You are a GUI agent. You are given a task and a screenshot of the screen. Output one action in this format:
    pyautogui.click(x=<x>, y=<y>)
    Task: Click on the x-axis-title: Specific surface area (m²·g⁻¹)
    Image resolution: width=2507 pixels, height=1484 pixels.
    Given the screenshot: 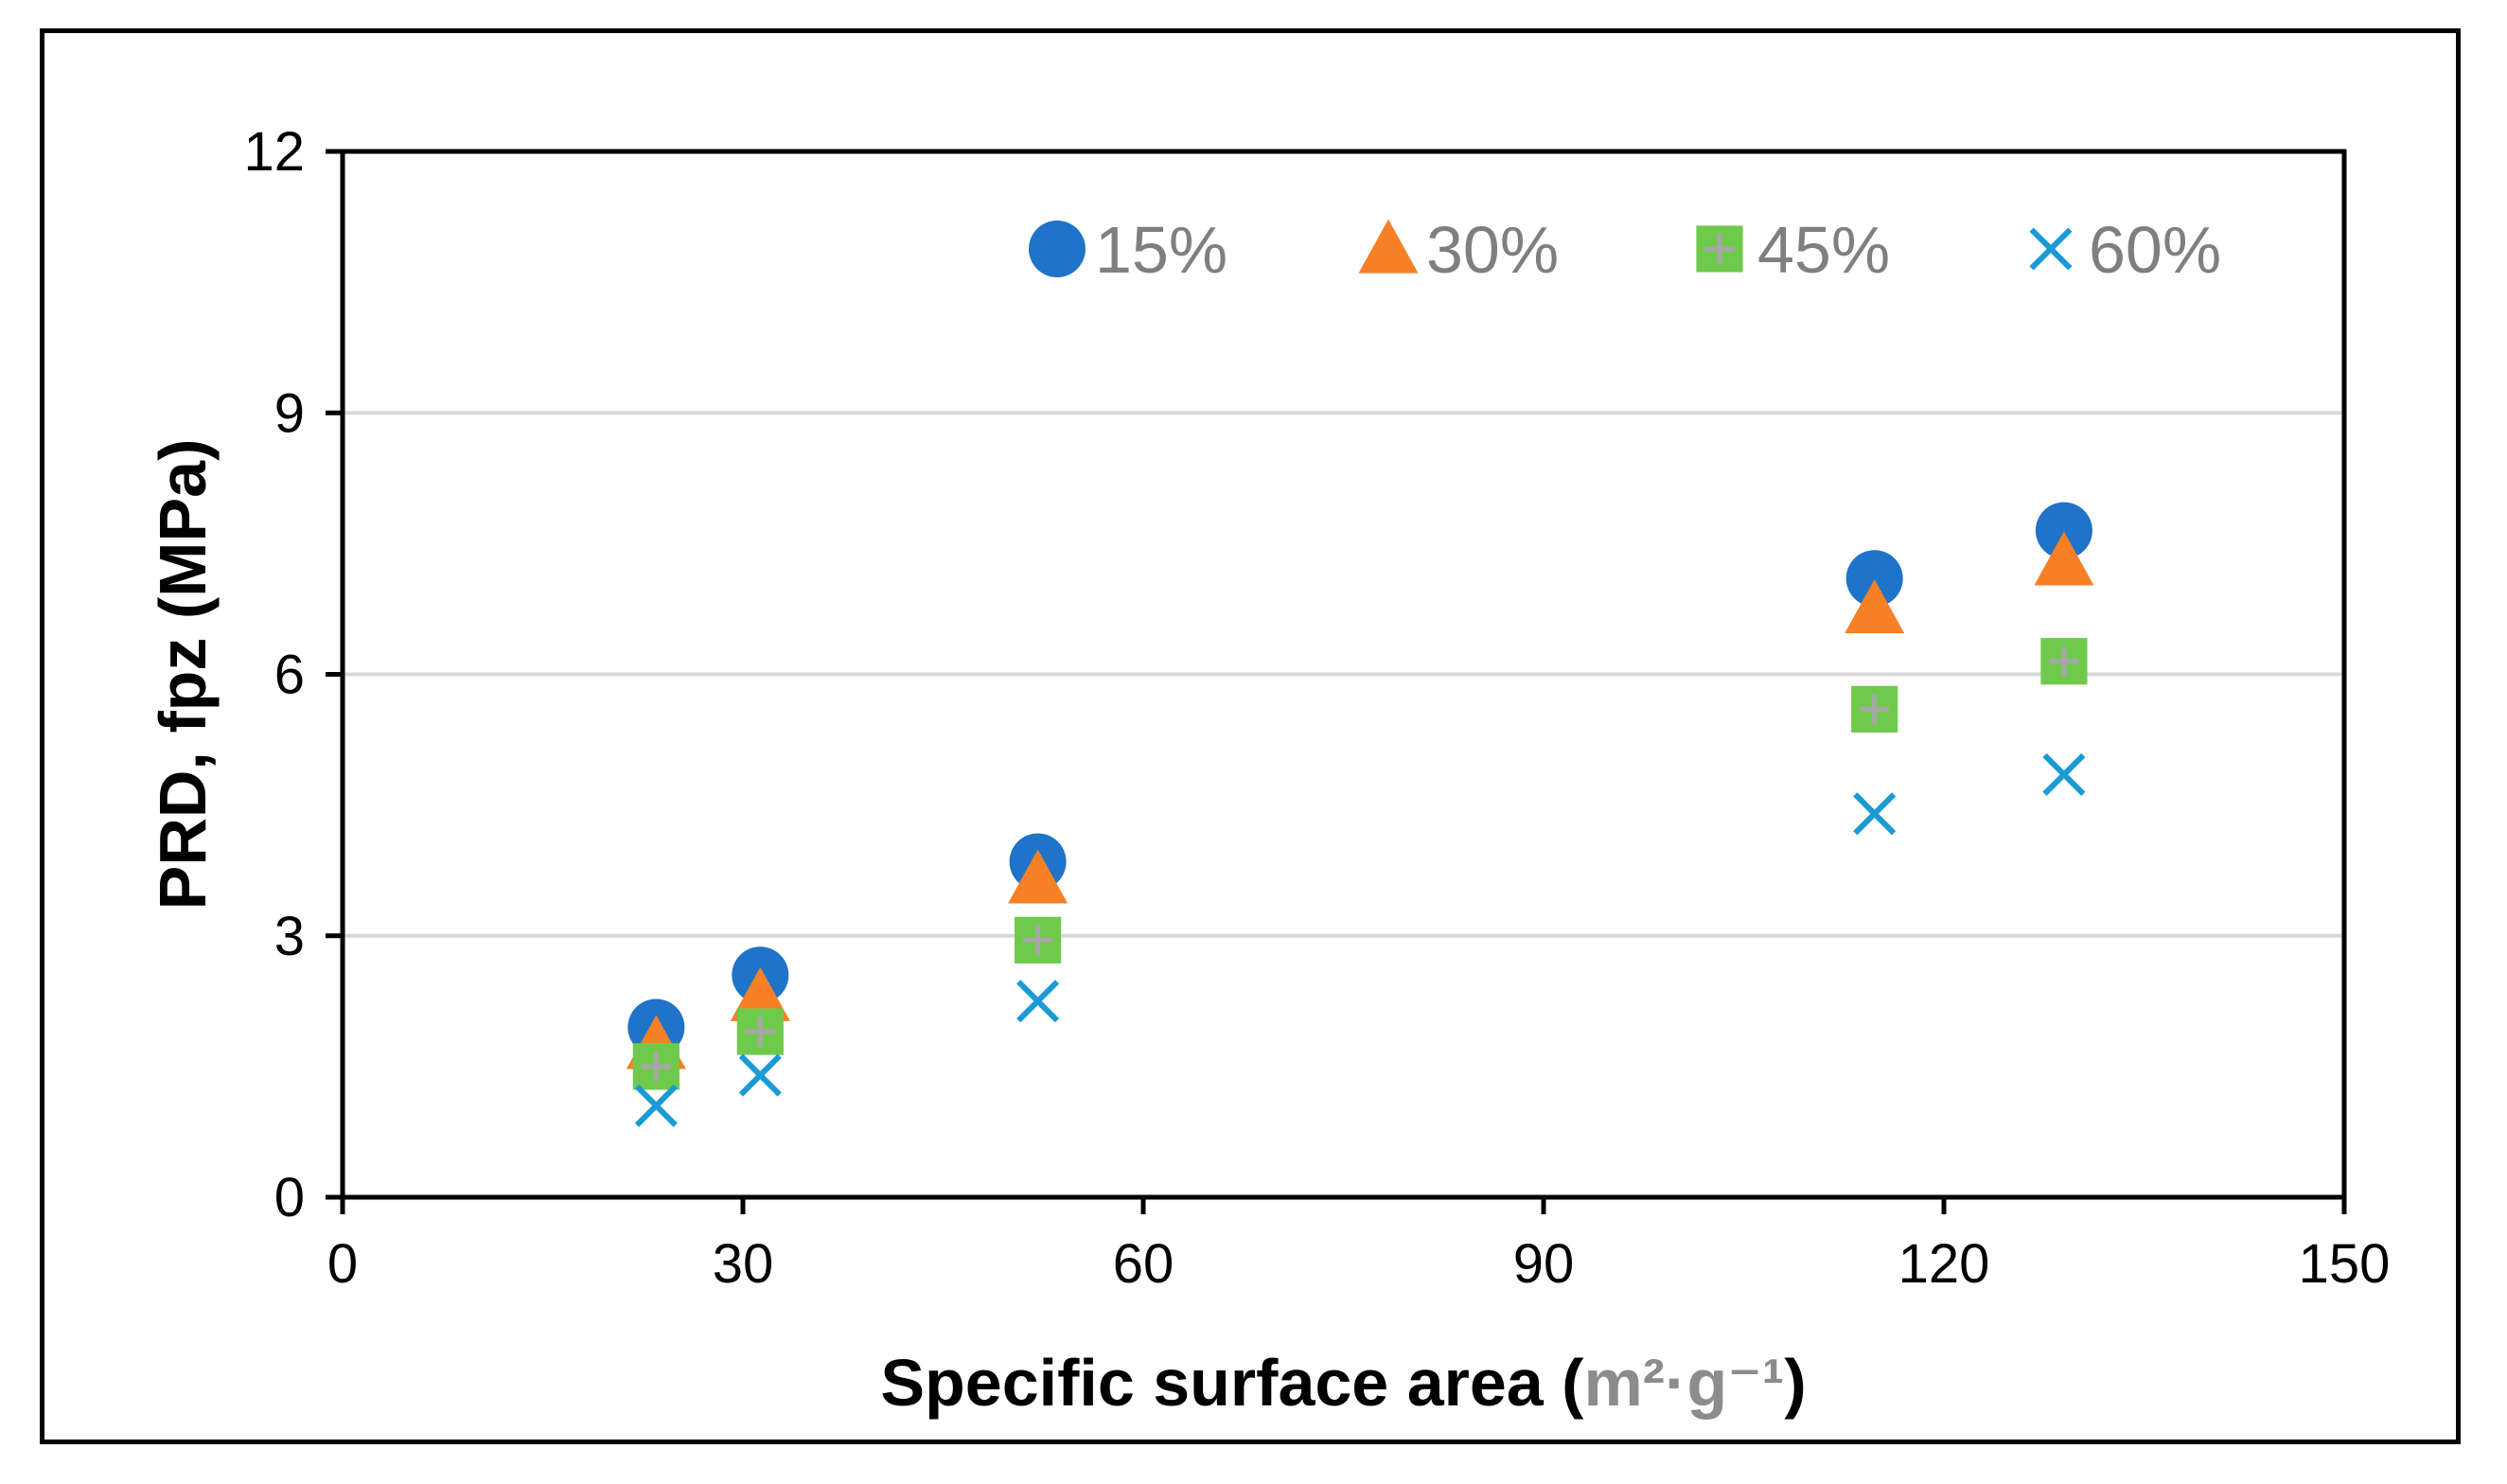 What is the action you would take?
    pyautogui.click(x=1343, y=1383)
    